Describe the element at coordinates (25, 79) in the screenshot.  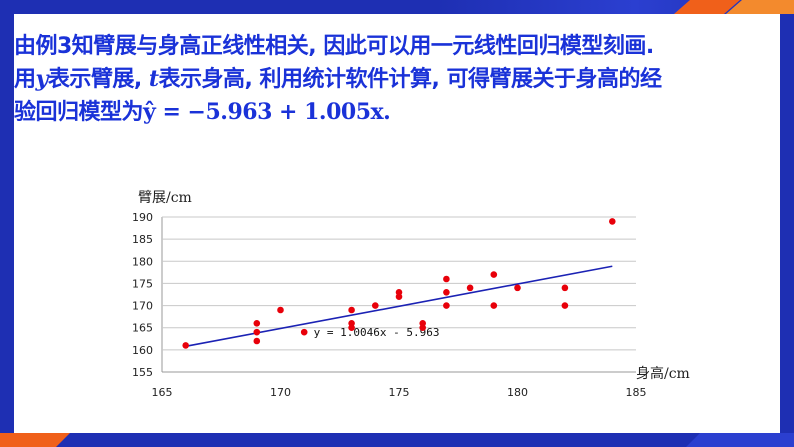
I see `text-line-2a: 用` at that location.